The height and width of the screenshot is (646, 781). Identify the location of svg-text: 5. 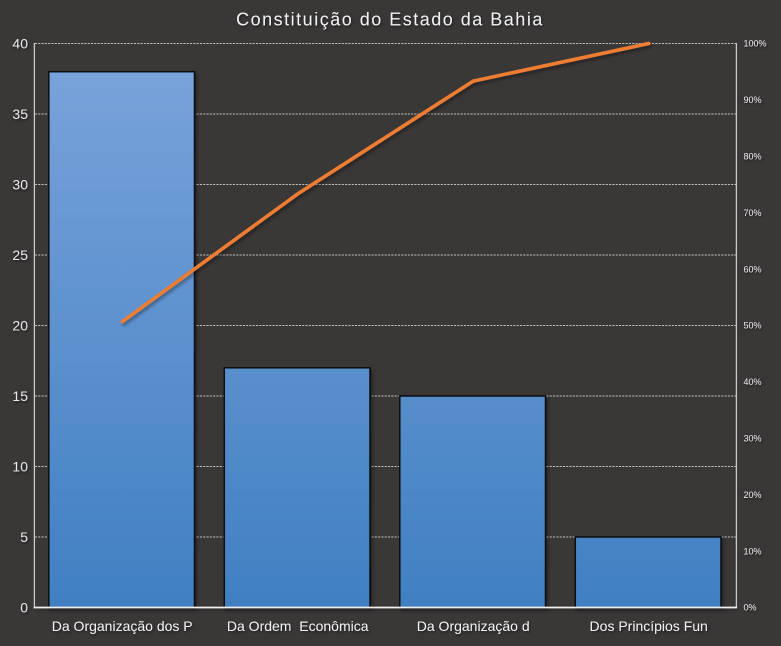
(24, 537).